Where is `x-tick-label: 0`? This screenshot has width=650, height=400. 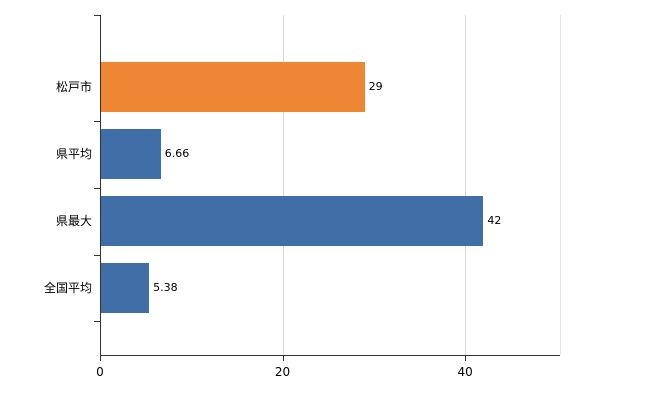 x-tick-label: 0 is located at coordinates (100, 372).